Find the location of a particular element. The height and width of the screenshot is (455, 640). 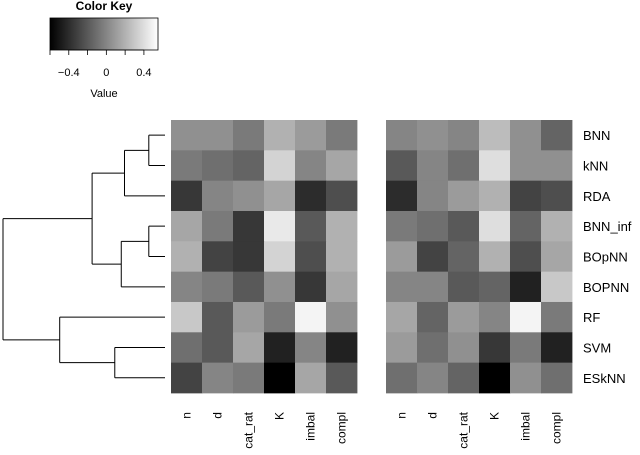

column-label: cat_rat is located at coordinates (249, 429).